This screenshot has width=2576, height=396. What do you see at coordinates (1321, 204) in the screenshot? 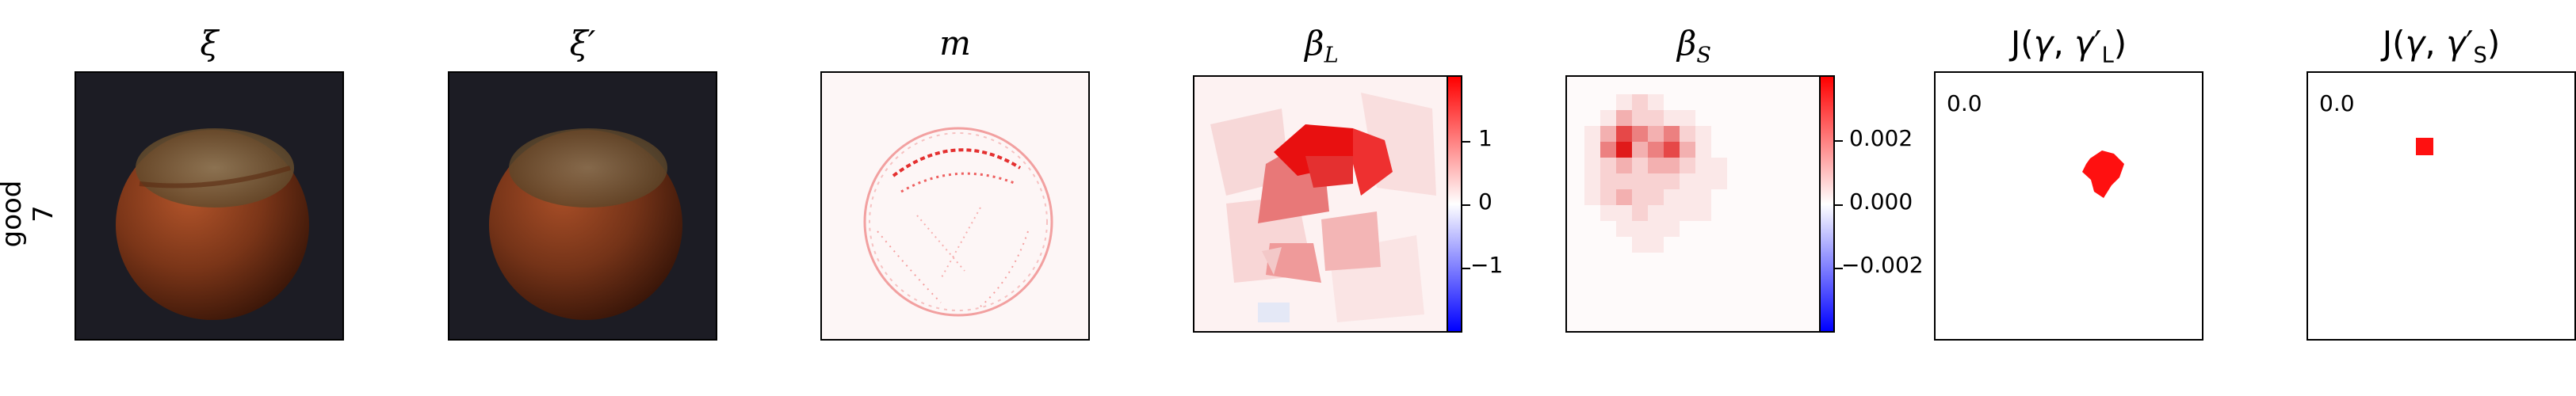
I see `image-beta-l` at bounding box center [1321, 204].